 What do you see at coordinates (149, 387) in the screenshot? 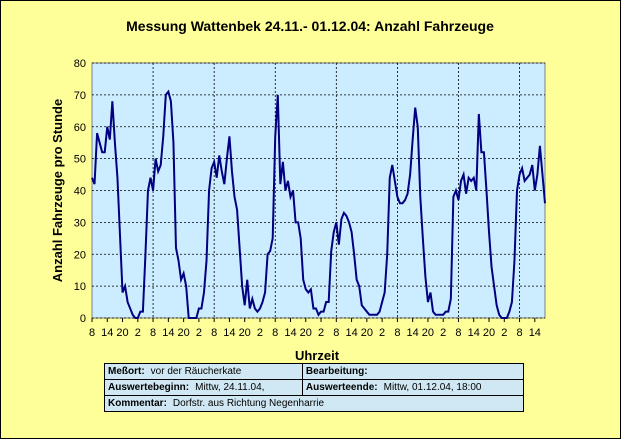
I see `beginn-label: Auswertebeginn:` at bounding box center [149, 387].